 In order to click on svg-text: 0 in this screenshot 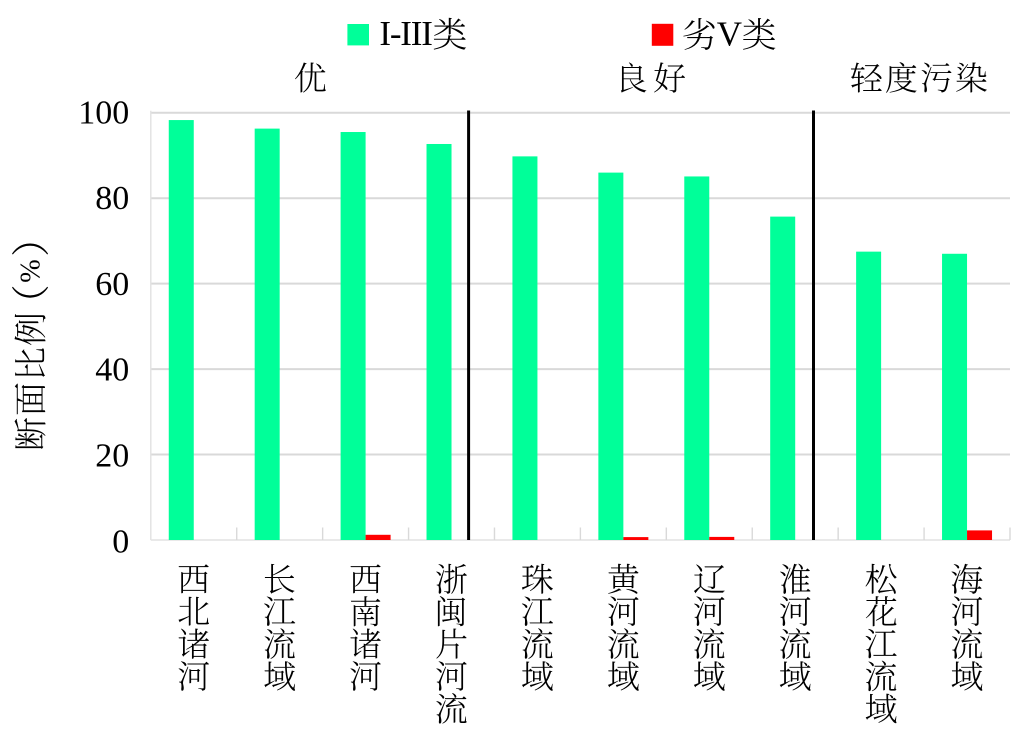, I will do `click(120, 541)`.